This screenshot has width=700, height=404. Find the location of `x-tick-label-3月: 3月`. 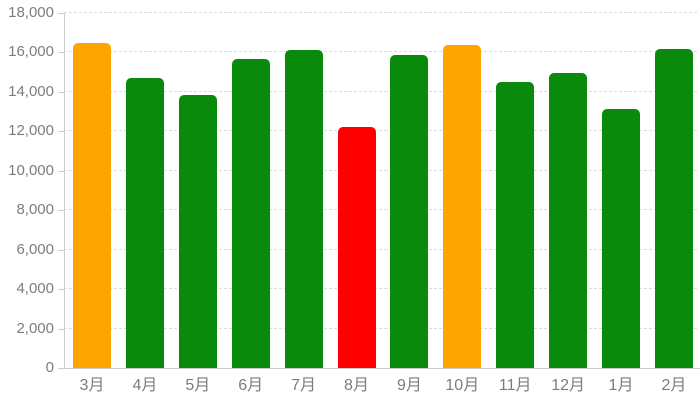

x-tick-label-3月: 3月 is located at coordinates (92, 385).